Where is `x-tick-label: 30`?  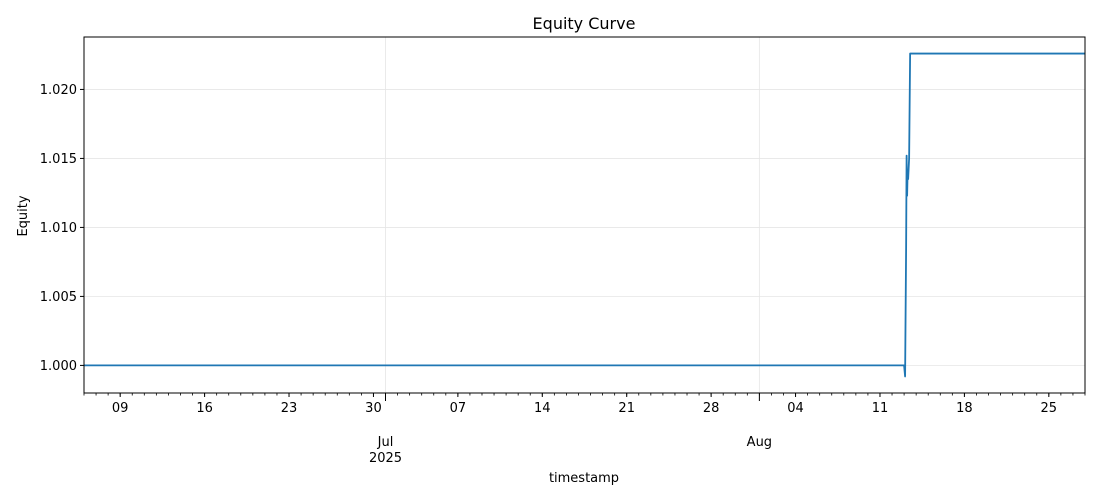 x-tick-label: 30 is located at coordinates (373, 408).